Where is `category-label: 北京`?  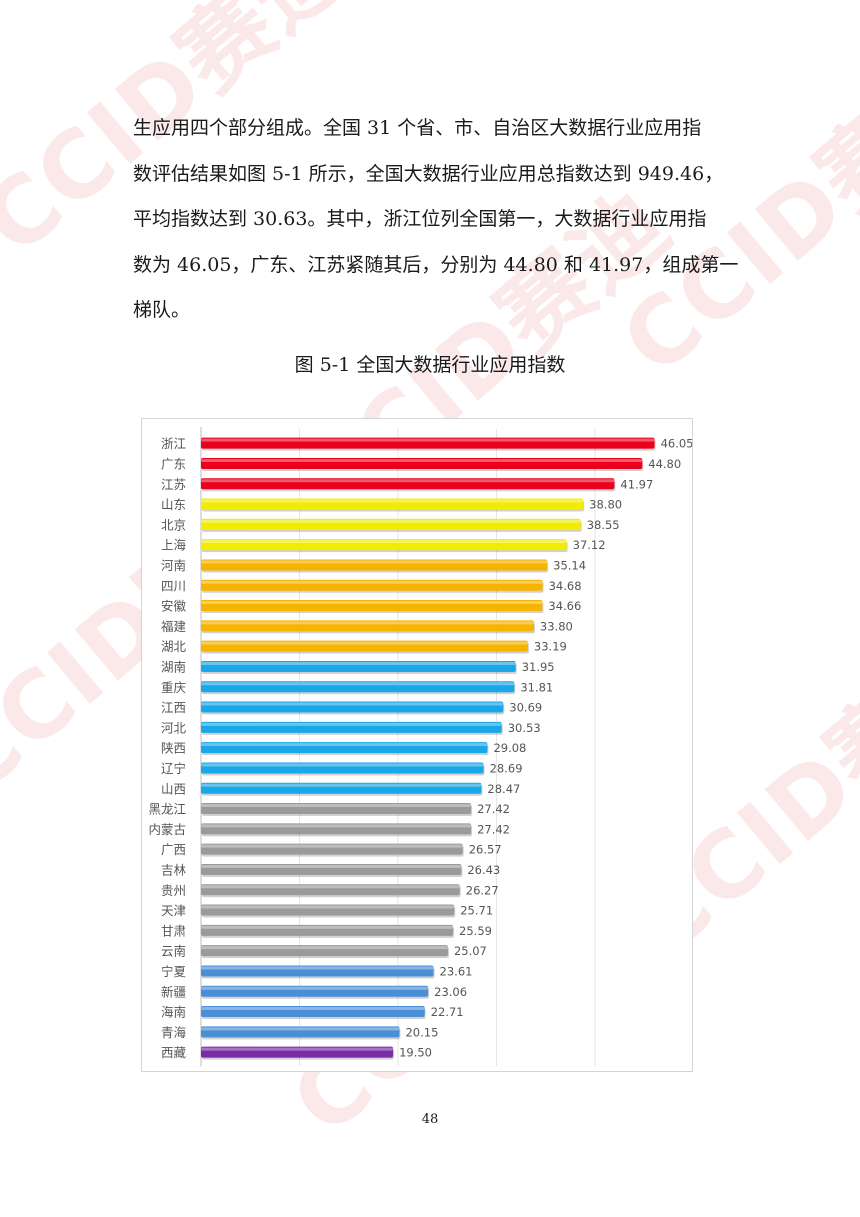
category-label: 北京 is located at coordinates (173, 524).